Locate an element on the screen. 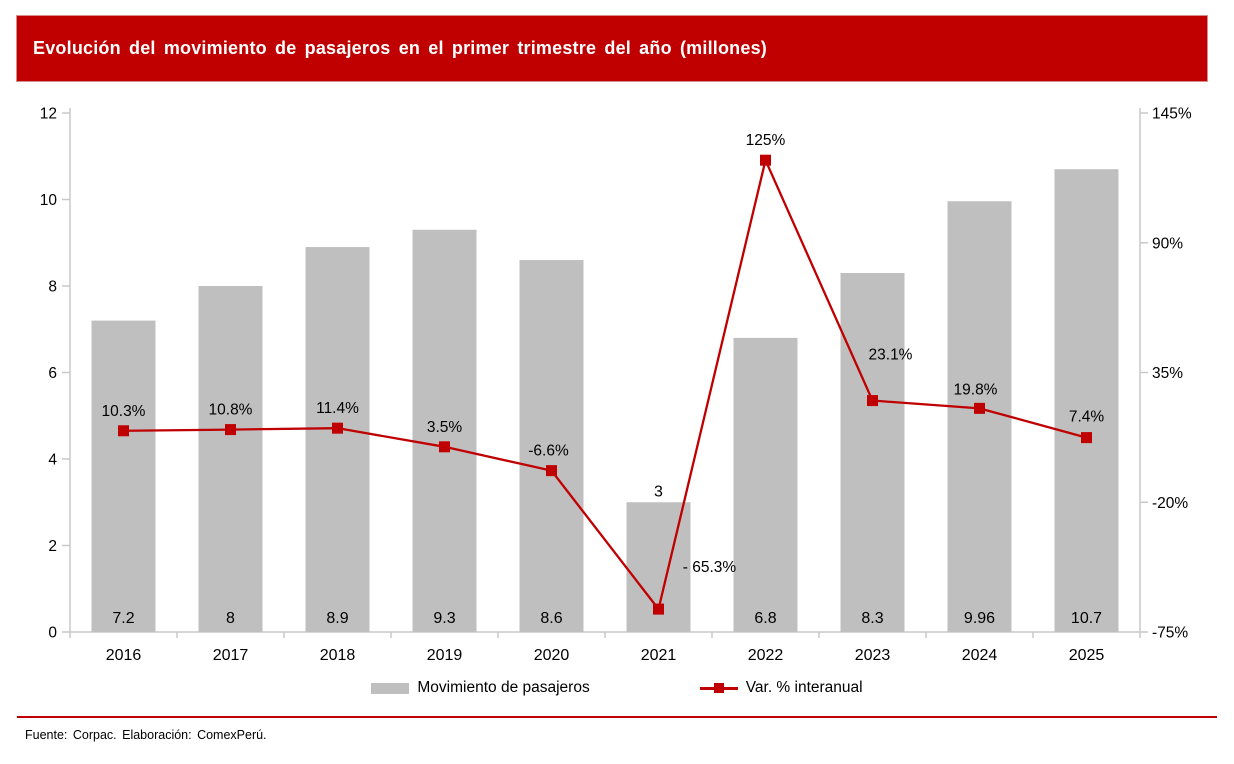 The height and width of the screenshot is (764, 1234). line-marker-2019 is located at coordinates (444, 447).